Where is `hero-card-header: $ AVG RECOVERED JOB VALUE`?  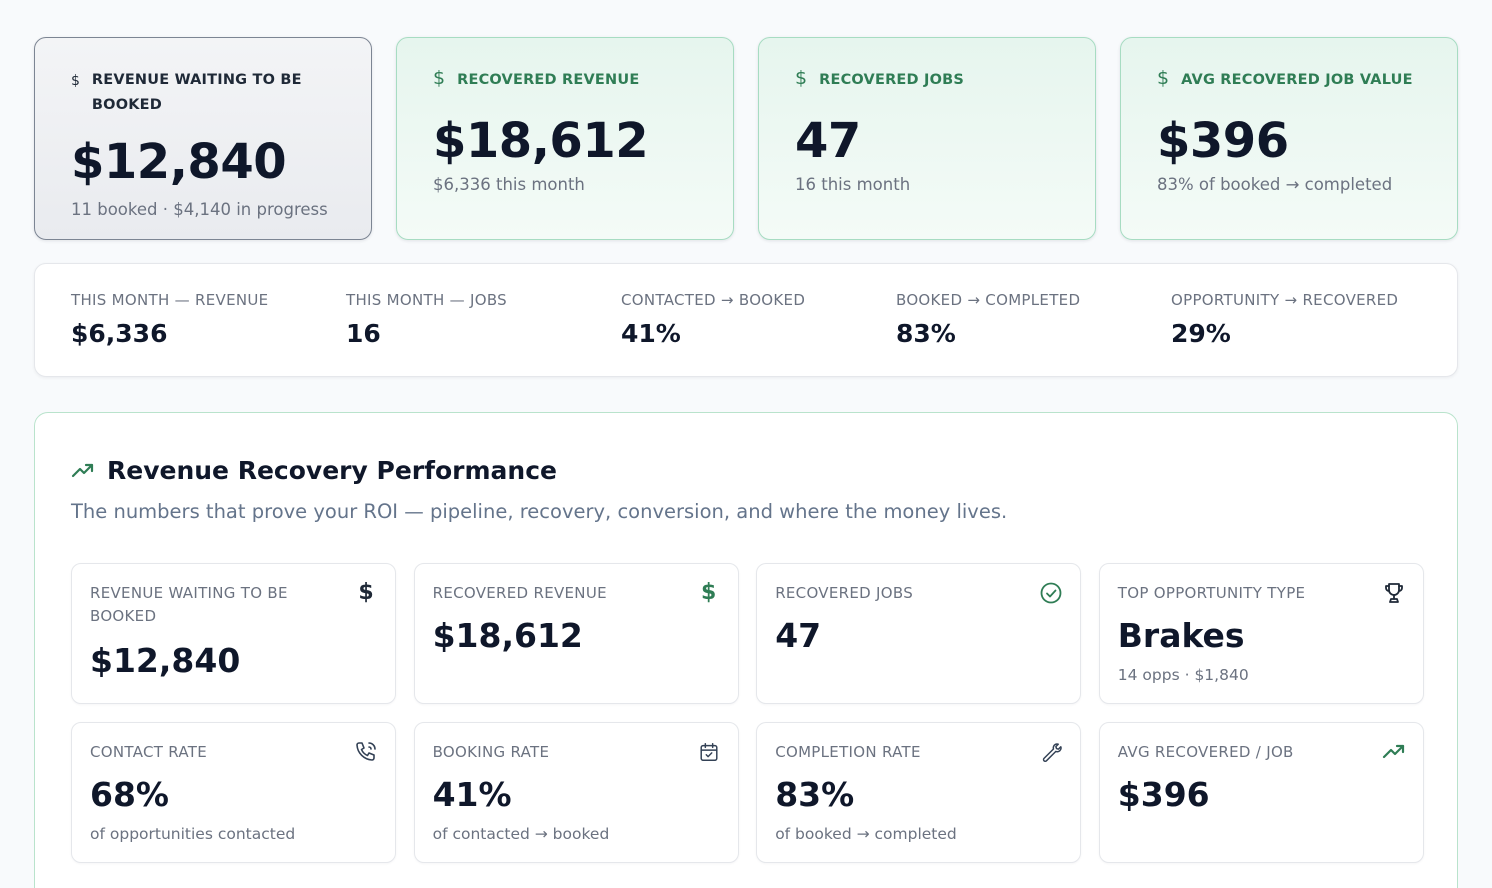
hero-card-header: $ AVG RECOVERED JOB VALUE is located at coordinates (1290, 80).